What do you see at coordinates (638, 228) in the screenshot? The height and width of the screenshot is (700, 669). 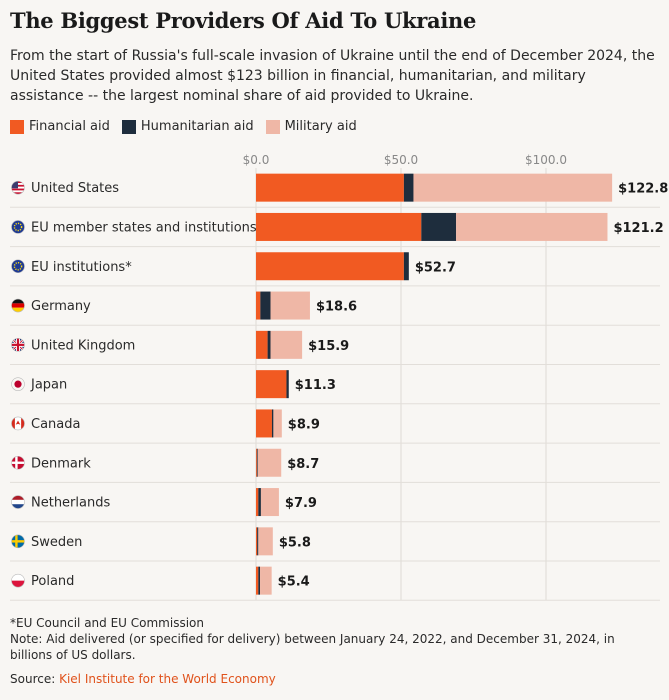 I see `total-label: $121.2` at bounding box center [638, 228].